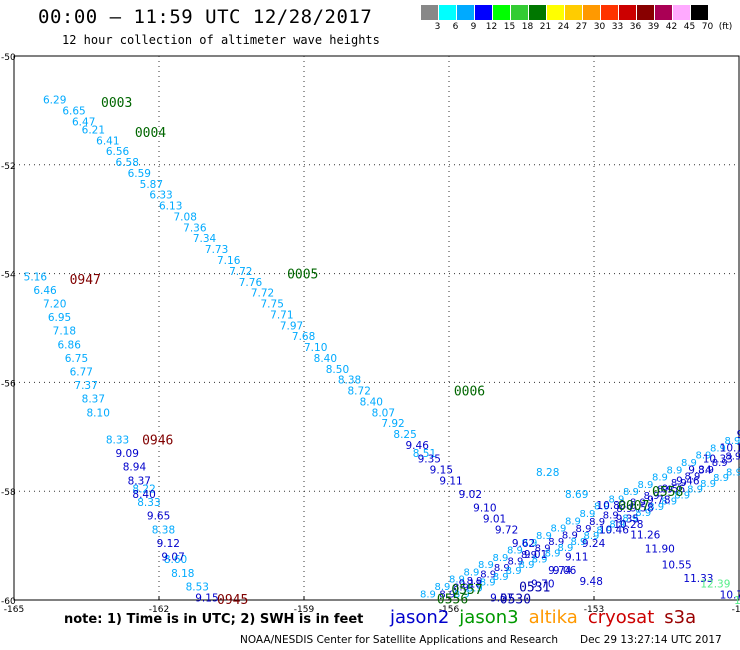  What do you see at coordinates (205, 17) in the screenshot?
I see `page-title: 00:00 – 11:59 UTC 12/28/2017` at bounding box center [205, 17].